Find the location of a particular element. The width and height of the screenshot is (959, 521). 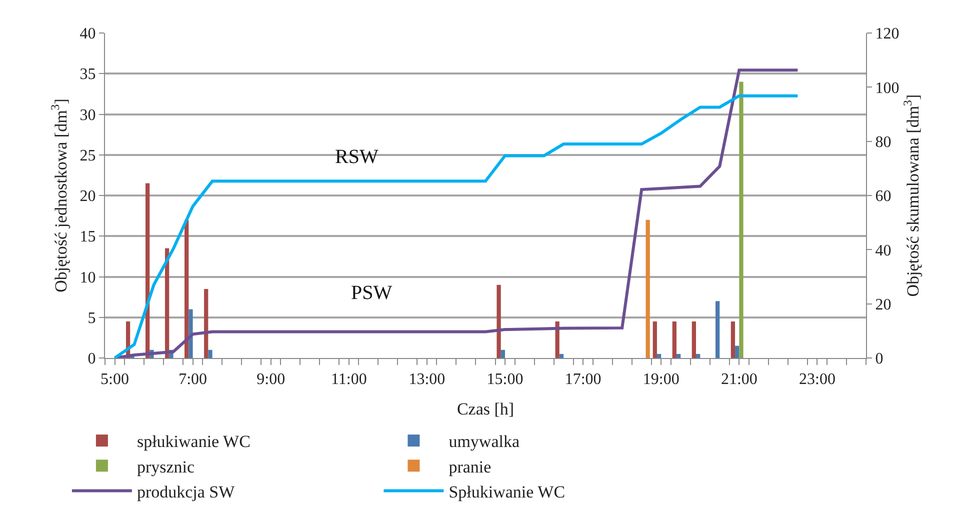

x-axis-title: Czas [h] is located at coordinates (485, 409).